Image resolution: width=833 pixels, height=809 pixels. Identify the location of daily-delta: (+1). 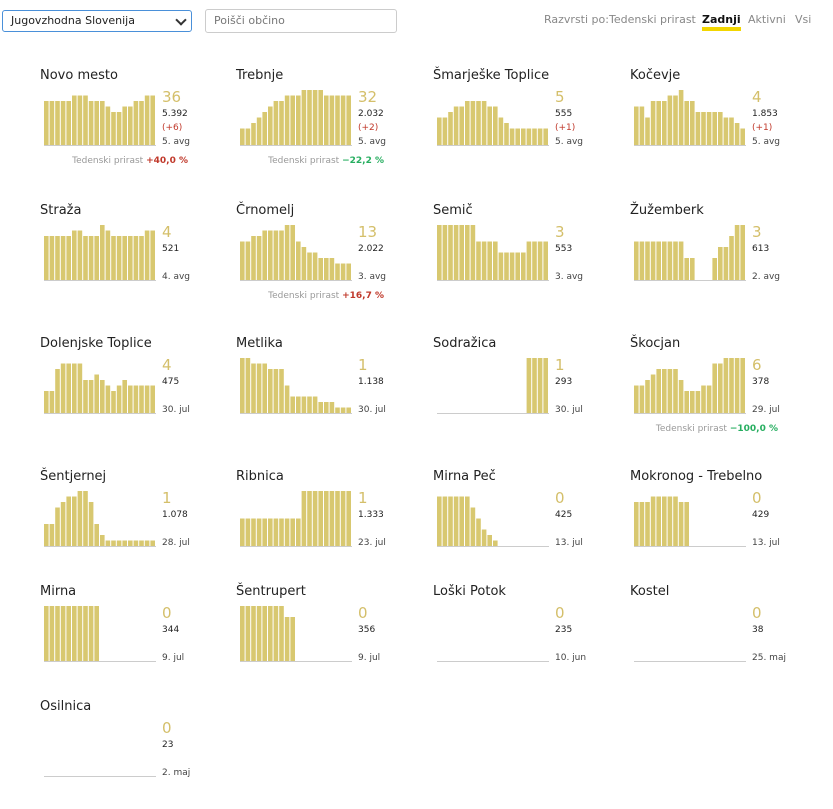
(565, 128).